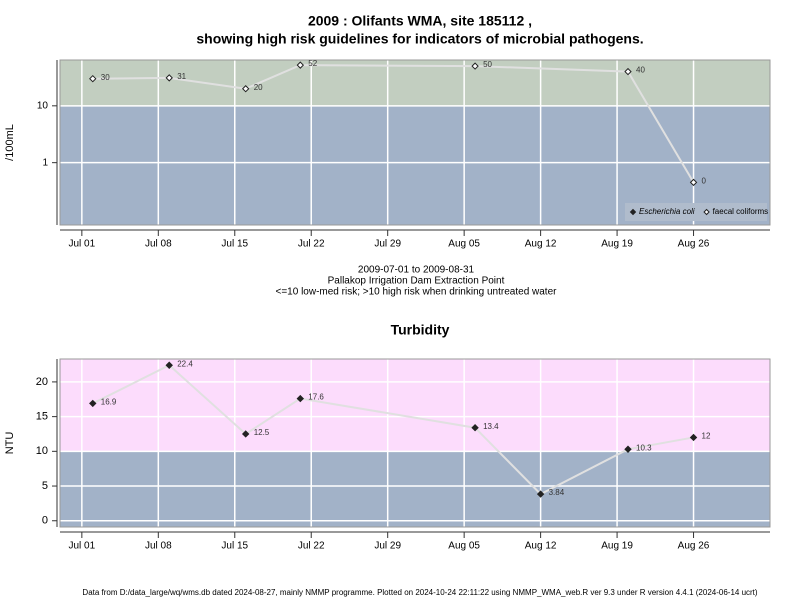  What do you see at coordinates (312, 63) in the screenshot?
I see `data-label: 52` at bounding box center [312, 63].